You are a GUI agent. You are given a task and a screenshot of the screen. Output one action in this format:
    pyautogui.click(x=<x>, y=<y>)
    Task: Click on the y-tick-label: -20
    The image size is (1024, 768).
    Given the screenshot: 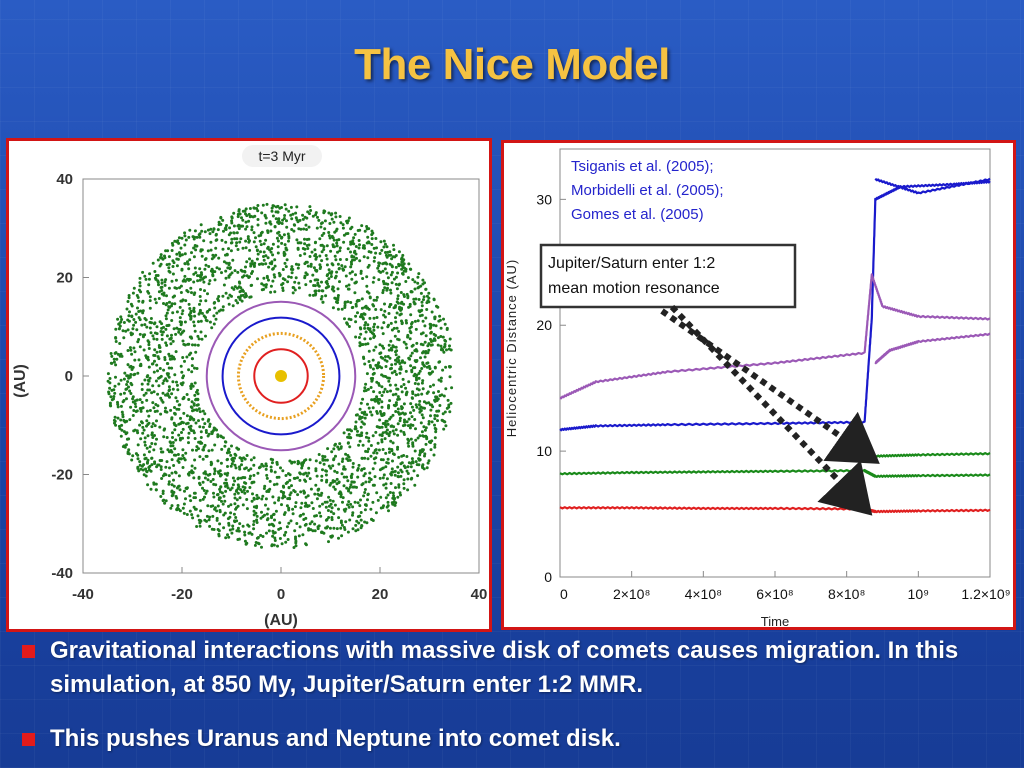 What is the action you would take?
    pyautogui.click(x=62, y=475)
    